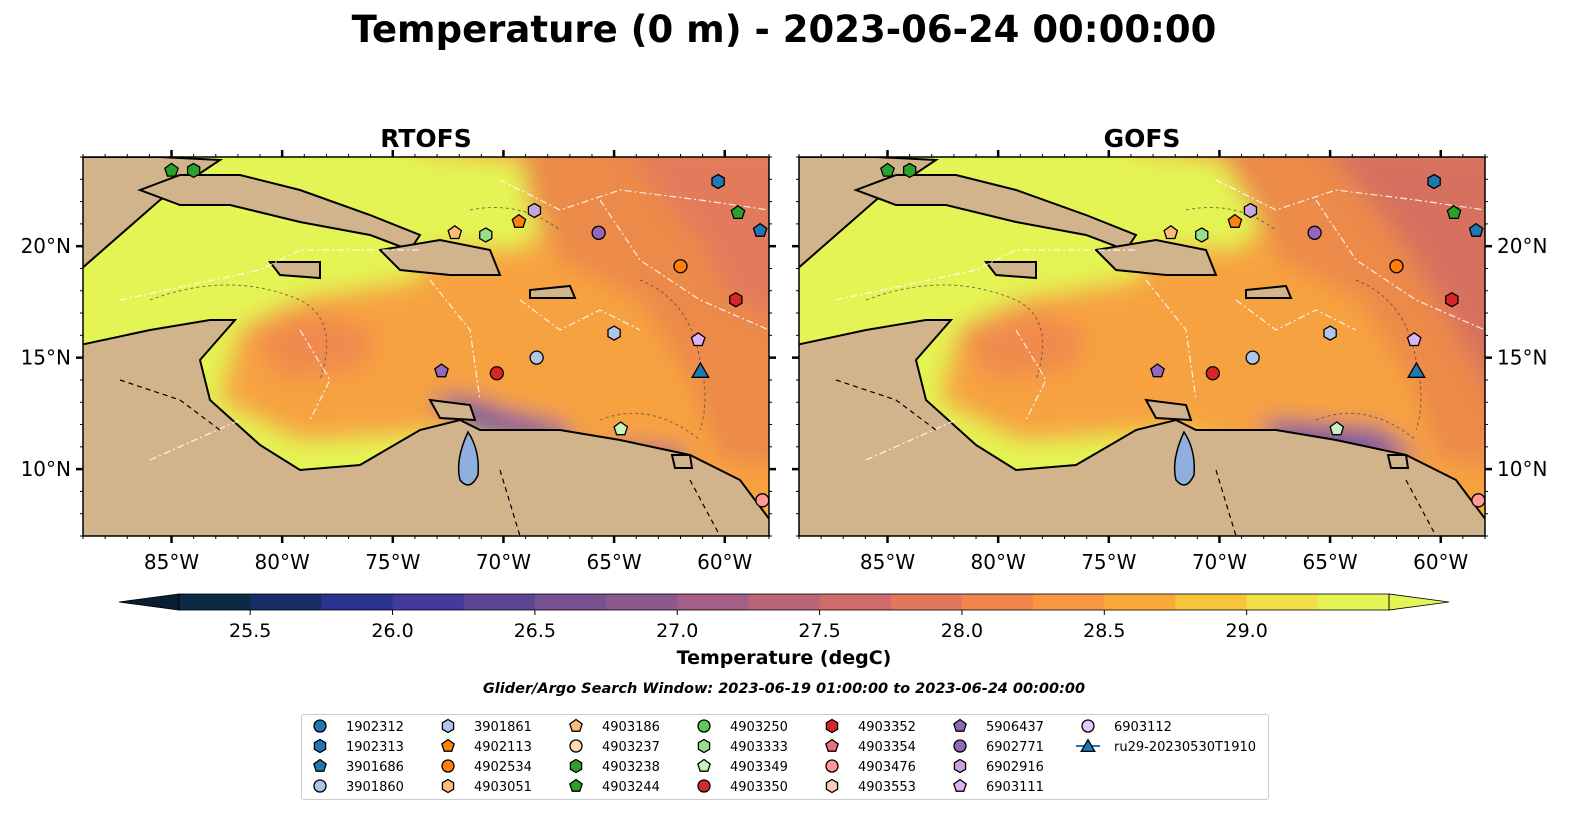 The image size is (1577, 827). What do you see at coordinates (677, 631) in the screenshot?
I see `colorbar-tick-label: 27.0` at bounding box center [677, 631].